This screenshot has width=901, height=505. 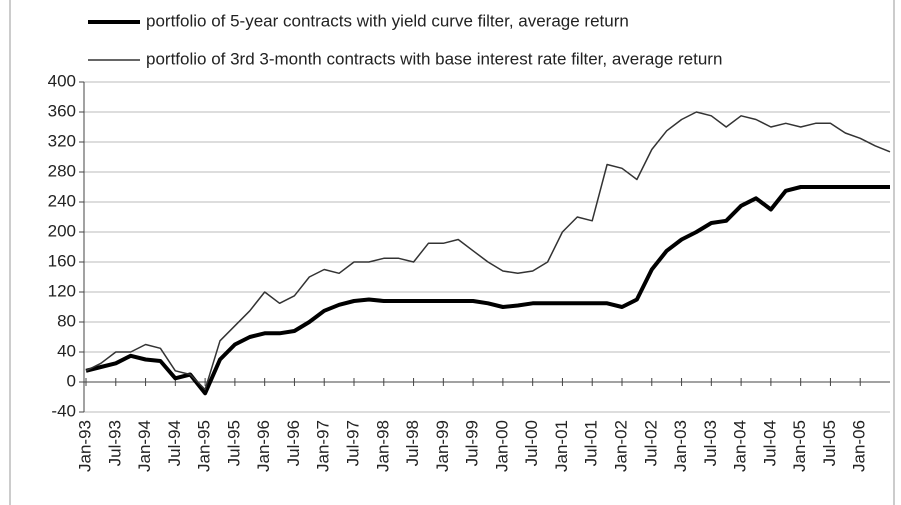 What do you see at coordinates (591, 443) in the screenshot?
I see `x-tick-label: Jul-01` at bounding box center [591, 443].